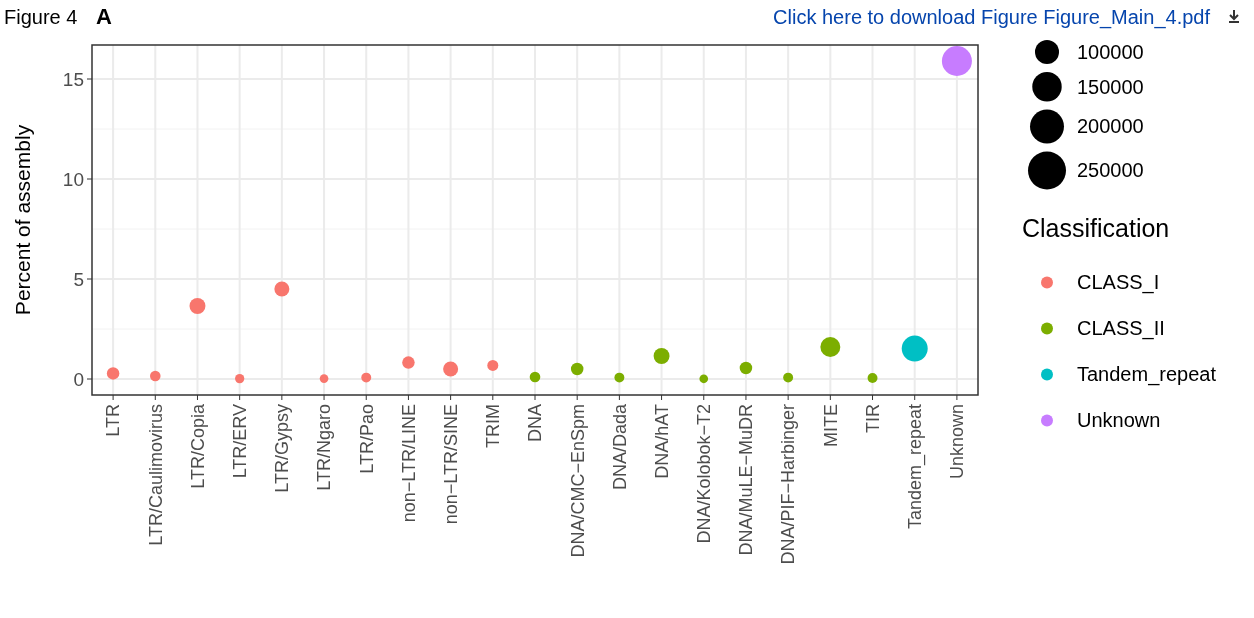 The width and height of the screenshot is (1254, 618). Describe the element at coordinates (1147, 375) in the screenshot. I see `legend-label: Tandem_repeat` at that location.